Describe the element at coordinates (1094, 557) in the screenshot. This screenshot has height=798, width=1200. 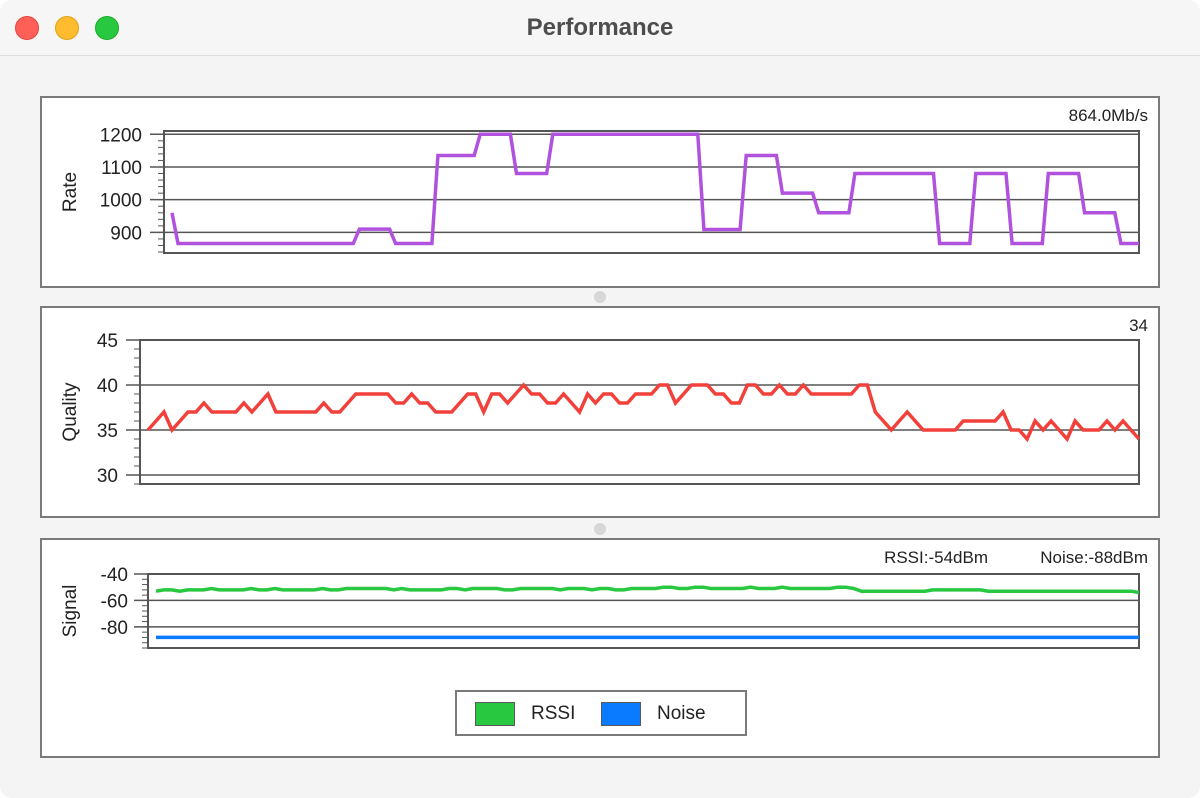
I see `noise-readout: Noise:-88dBm` at that location.